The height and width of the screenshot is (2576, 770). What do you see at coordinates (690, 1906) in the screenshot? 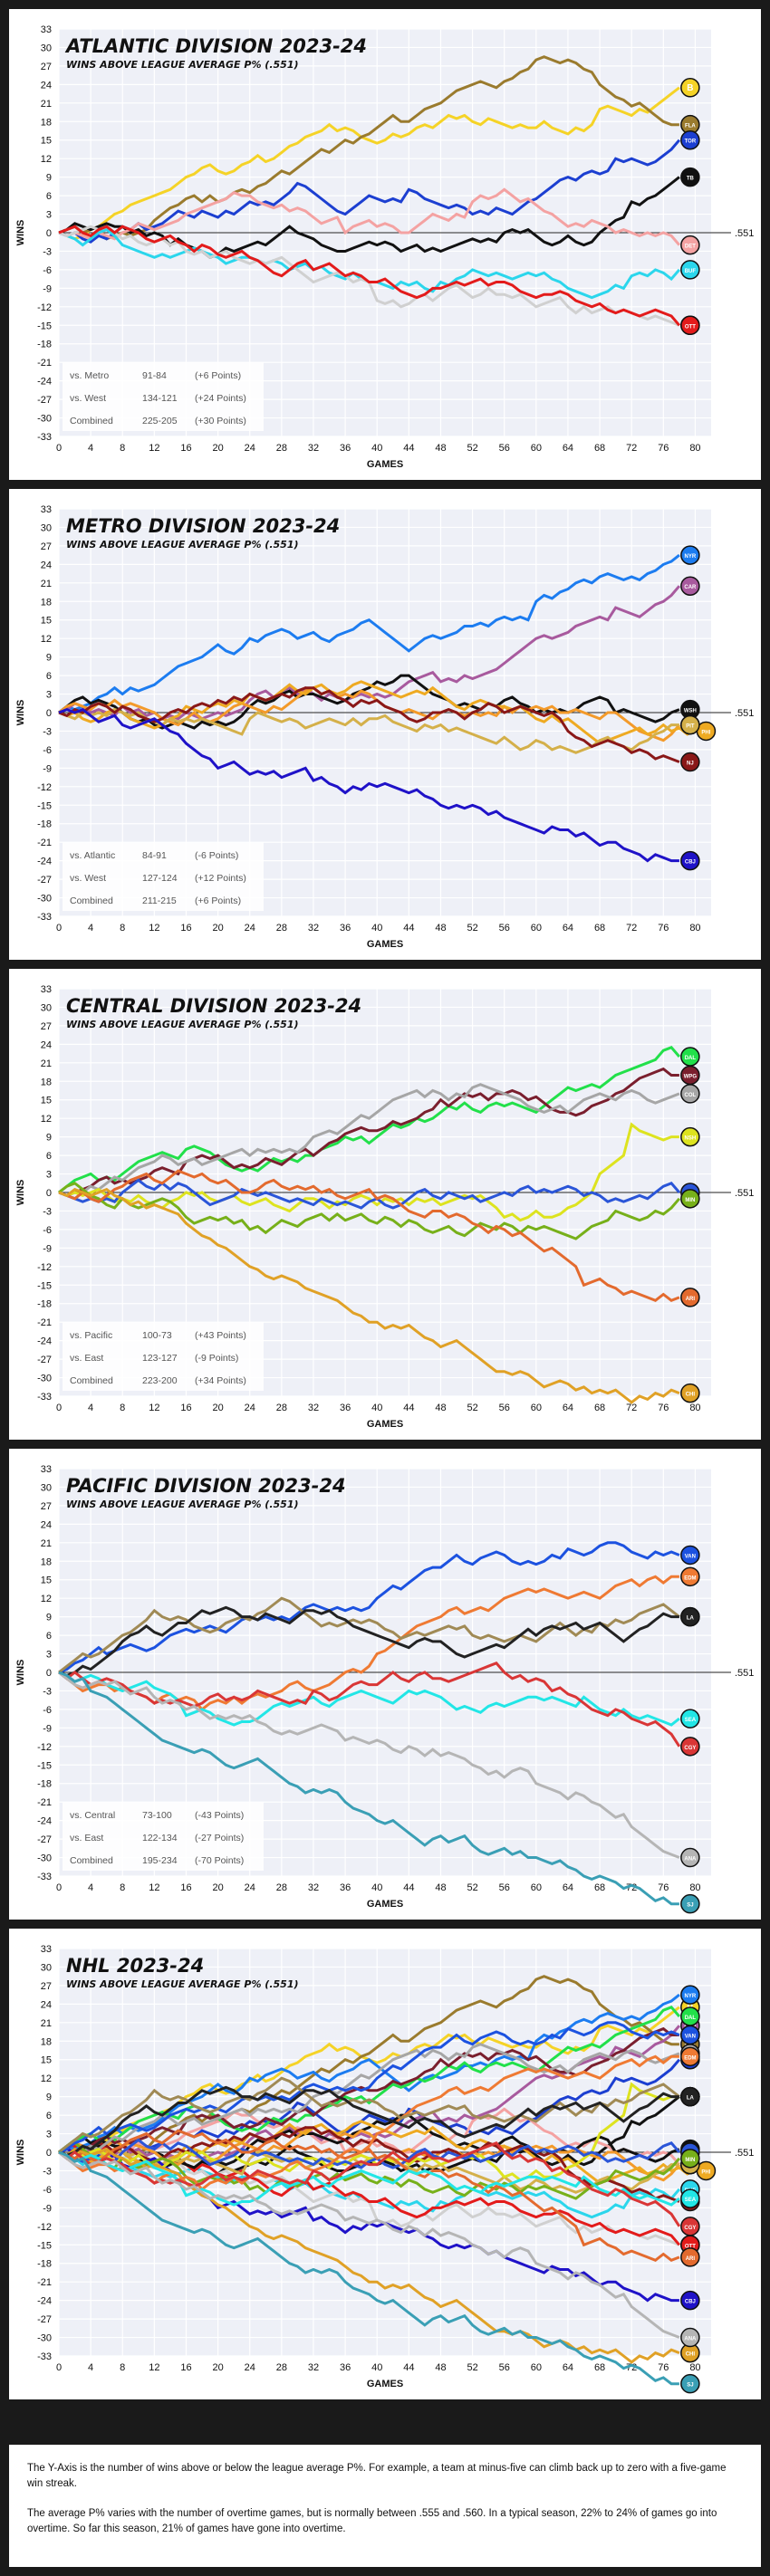
I see `svg-text: SJ` at bounding box center [690, 1906].